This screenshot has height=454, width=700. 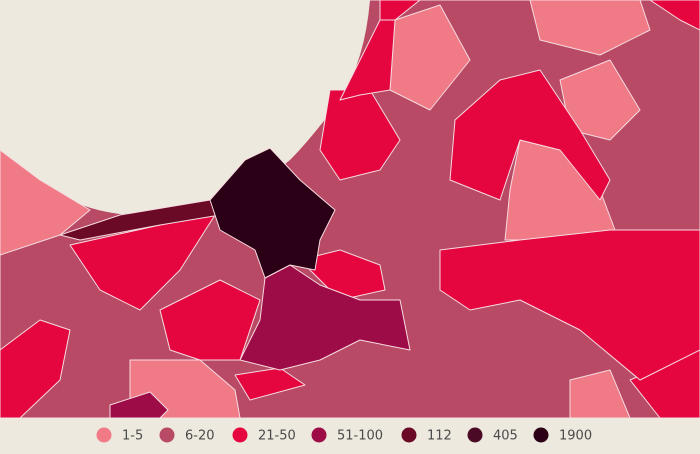 I want to click on legend-label: 405, so click(x=505, y=436).